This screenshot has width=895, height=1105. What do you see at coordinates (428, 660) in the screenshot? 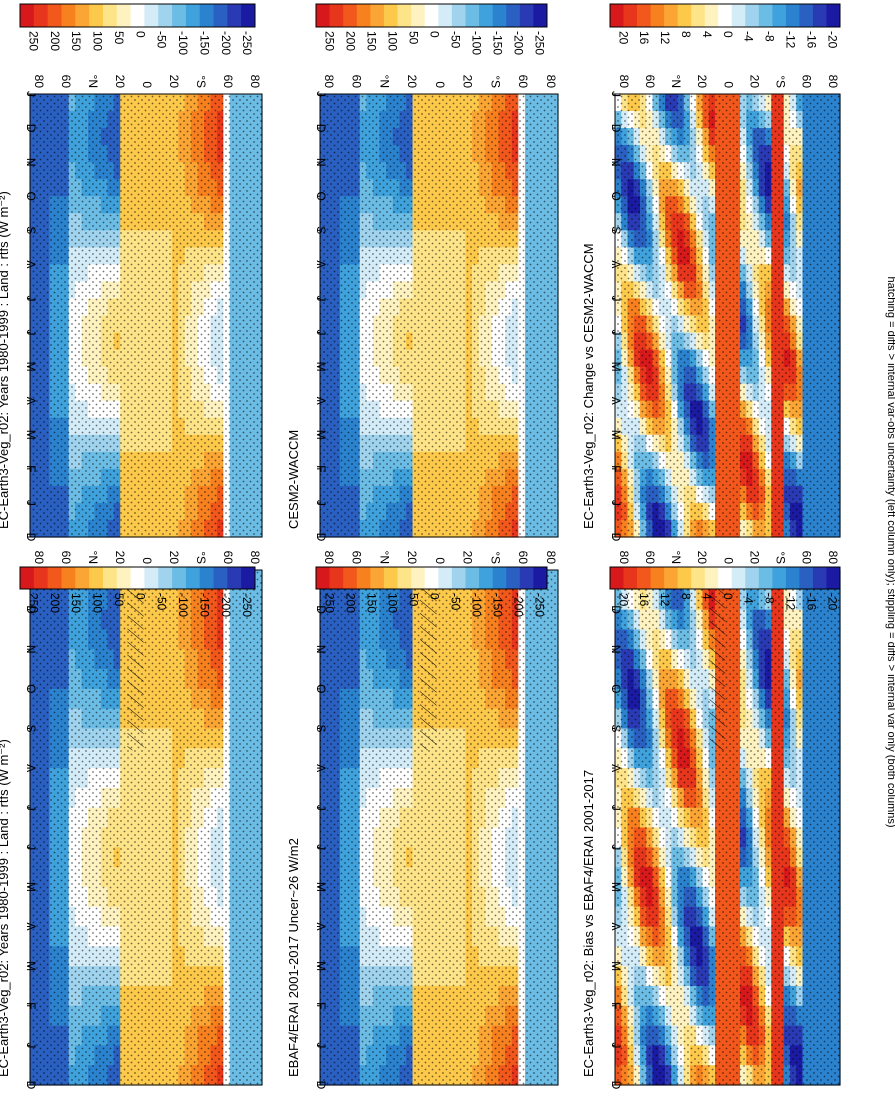
I see `hatching-overlay` at bounding box center [428, 660].